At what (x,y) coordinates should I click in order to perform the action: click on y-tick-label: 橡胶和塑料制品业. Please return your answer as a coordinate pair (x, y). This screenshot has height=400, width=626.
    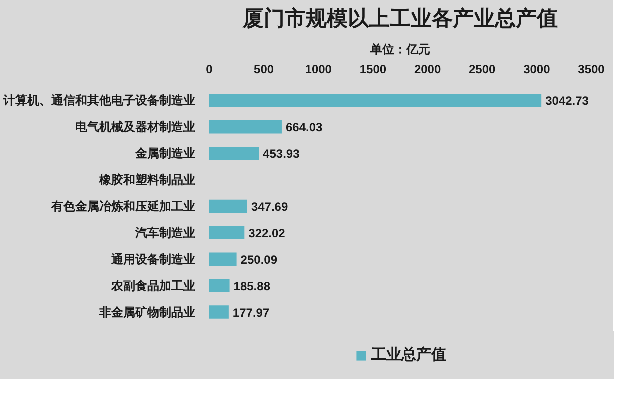
    Looking at the image, I should click on (147, 180).